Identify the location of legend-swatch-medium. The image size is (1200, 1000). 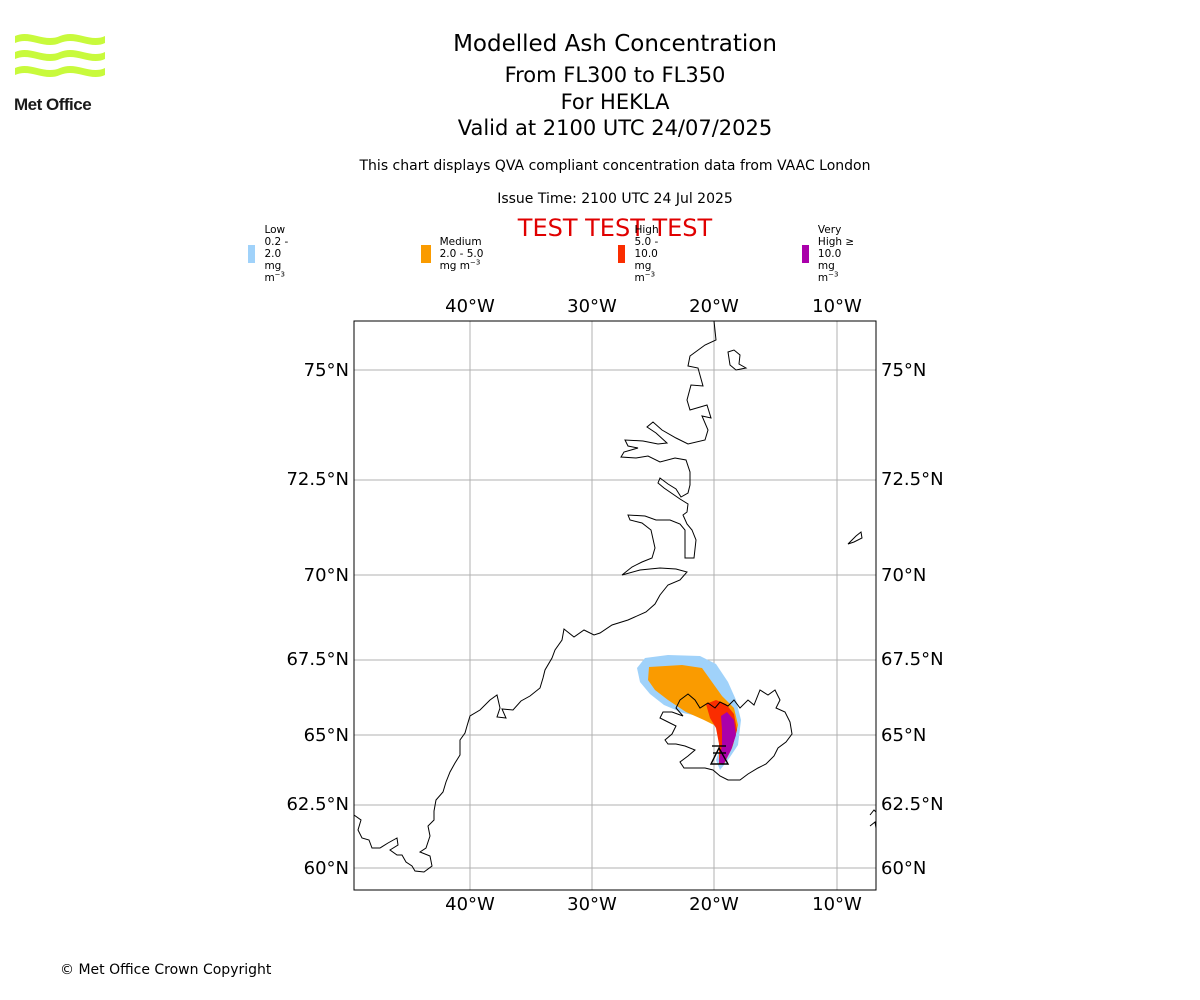
(426, 254).